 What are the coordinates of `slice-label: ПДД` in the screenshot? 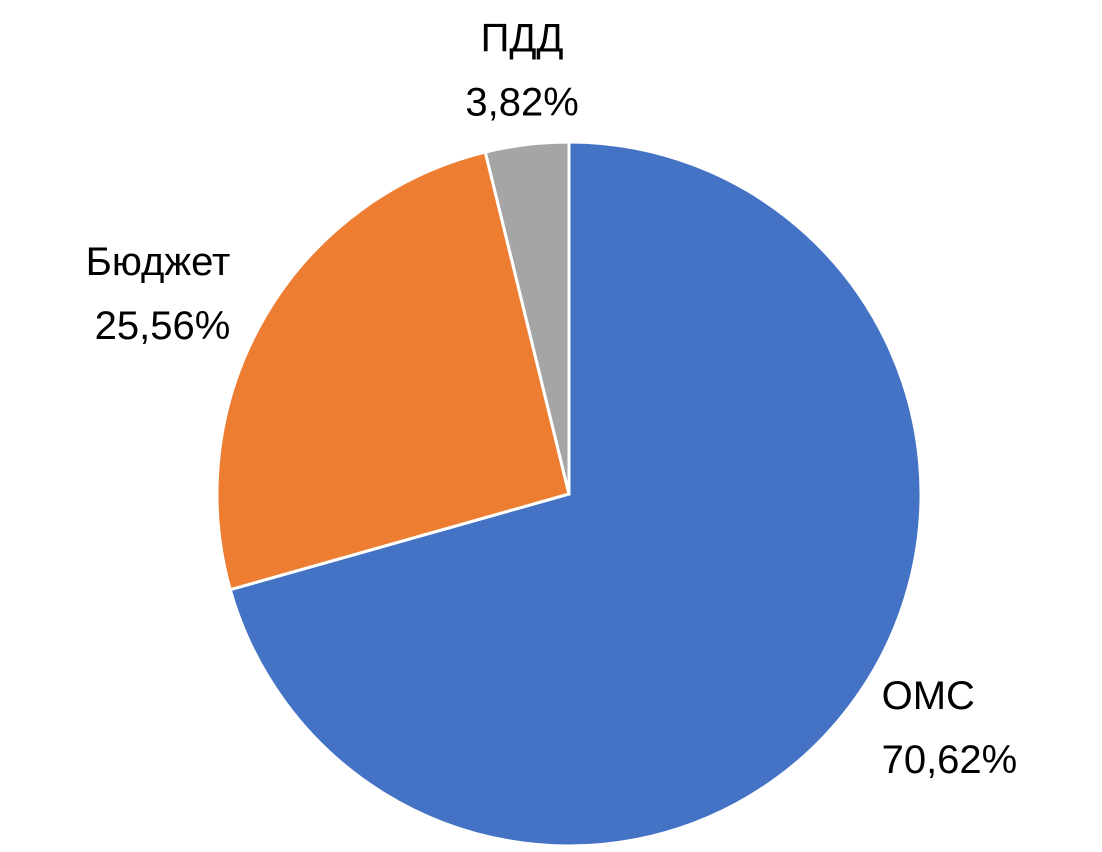 It's located at (522, 38).